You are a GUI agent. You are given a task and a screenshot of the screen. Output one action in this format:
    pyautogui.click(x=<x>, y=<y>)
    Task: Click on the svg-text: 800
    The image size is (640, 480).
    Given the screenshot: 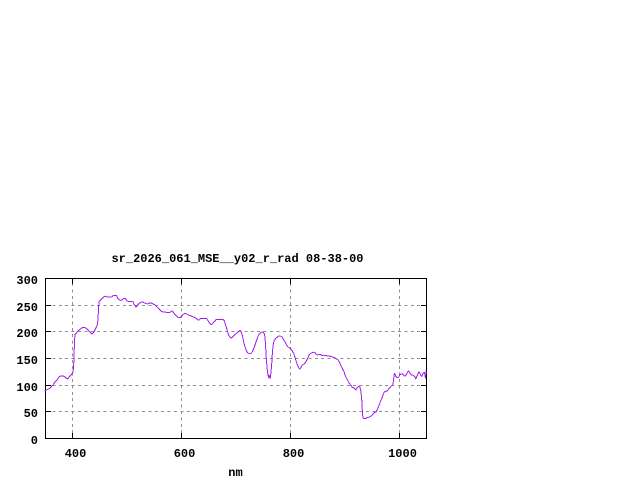 What is the action you would take?
    pyautogui.click(x=294, y=454)
    